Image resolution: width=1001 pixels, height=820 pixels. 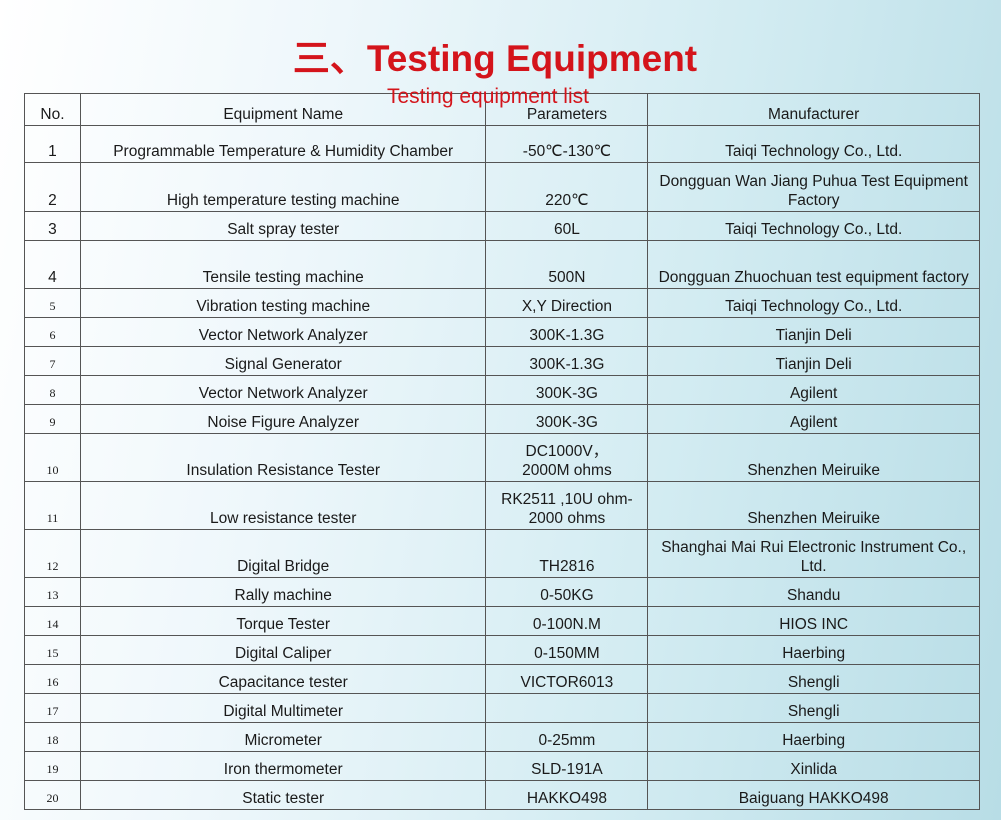 What do you see at coordinates (567, 226) in the screenshot?
I see `parameters-cell: 60L` at bounding box center [567, 226].